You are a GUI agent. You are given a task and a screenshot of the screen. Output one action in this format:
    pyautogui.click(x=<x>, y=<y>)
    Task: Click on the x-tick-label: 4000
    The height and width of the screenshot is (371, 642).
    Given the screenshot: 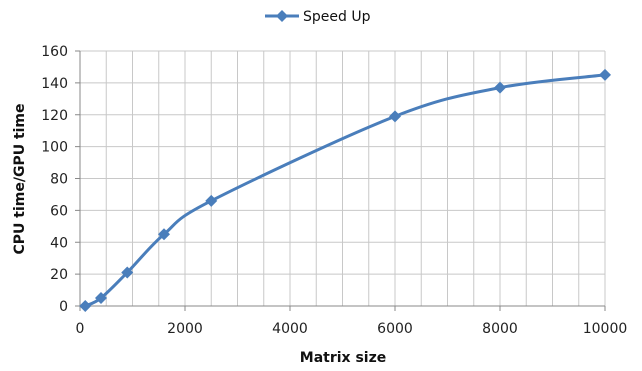 What is the action you would take?
    pyautogui.click(x=290, y=329)
    